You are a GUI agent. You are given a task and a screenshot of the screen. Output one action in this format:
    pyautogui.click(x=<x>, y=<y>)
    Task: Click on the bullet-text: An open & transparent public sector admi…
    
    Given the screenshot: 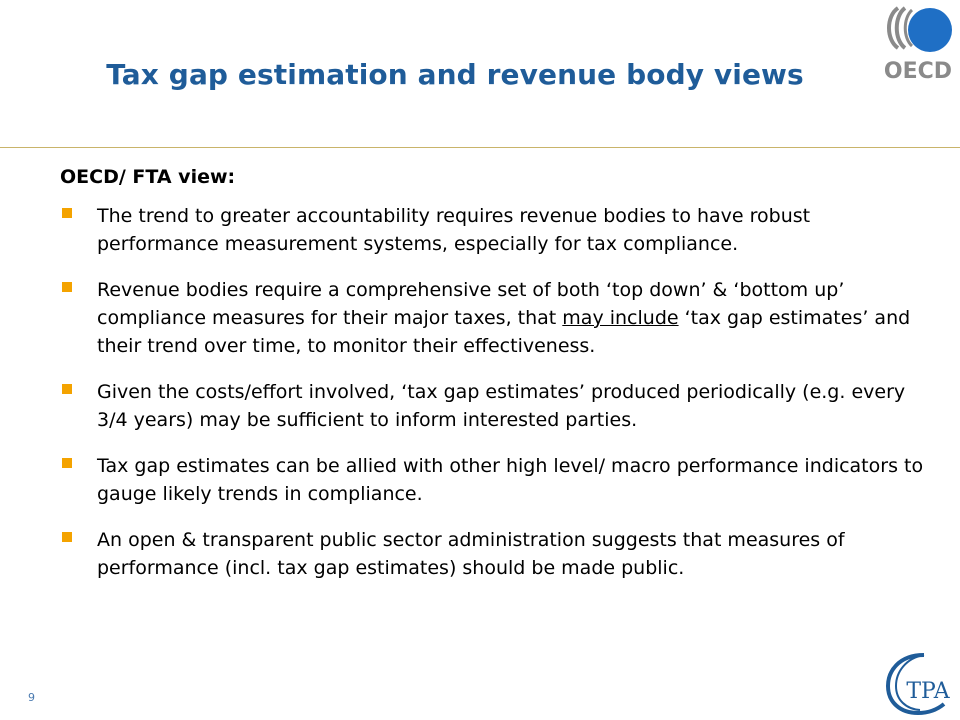 What is the action you would take?
    pyautogui.click(x=471, y=554)
    